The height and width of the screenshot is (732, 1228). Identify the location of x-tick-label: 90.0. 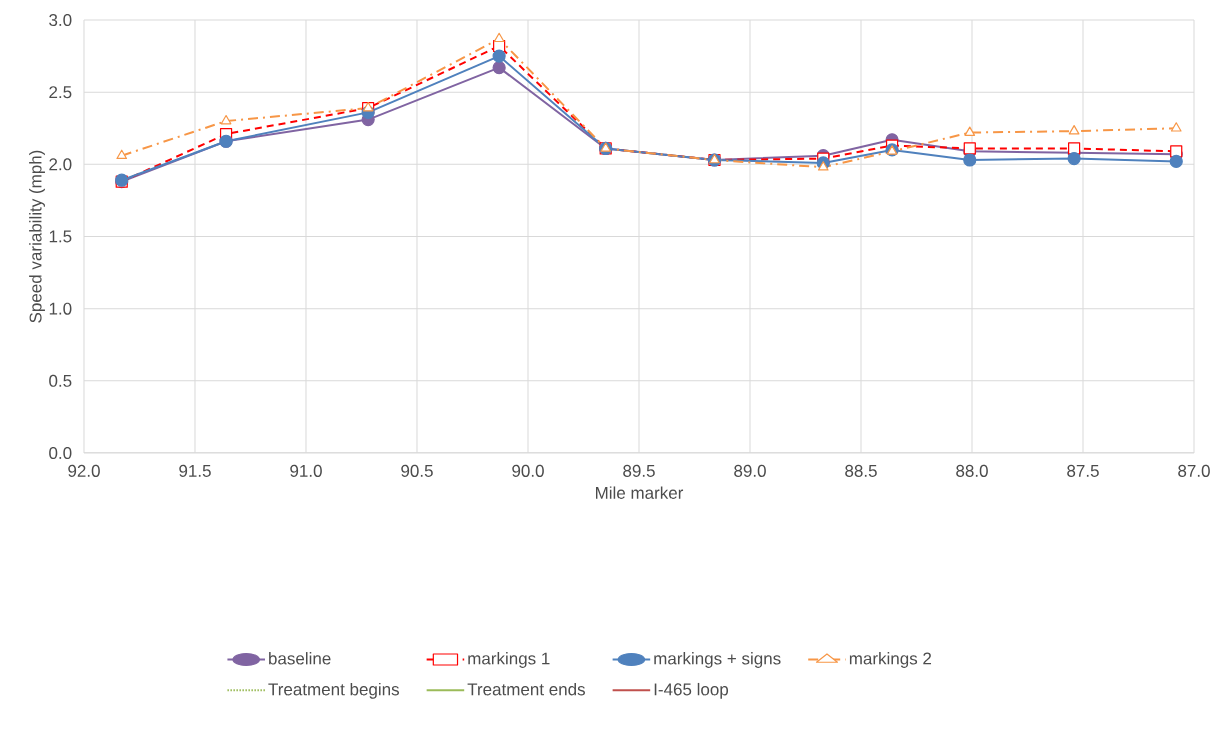
(528, 470).